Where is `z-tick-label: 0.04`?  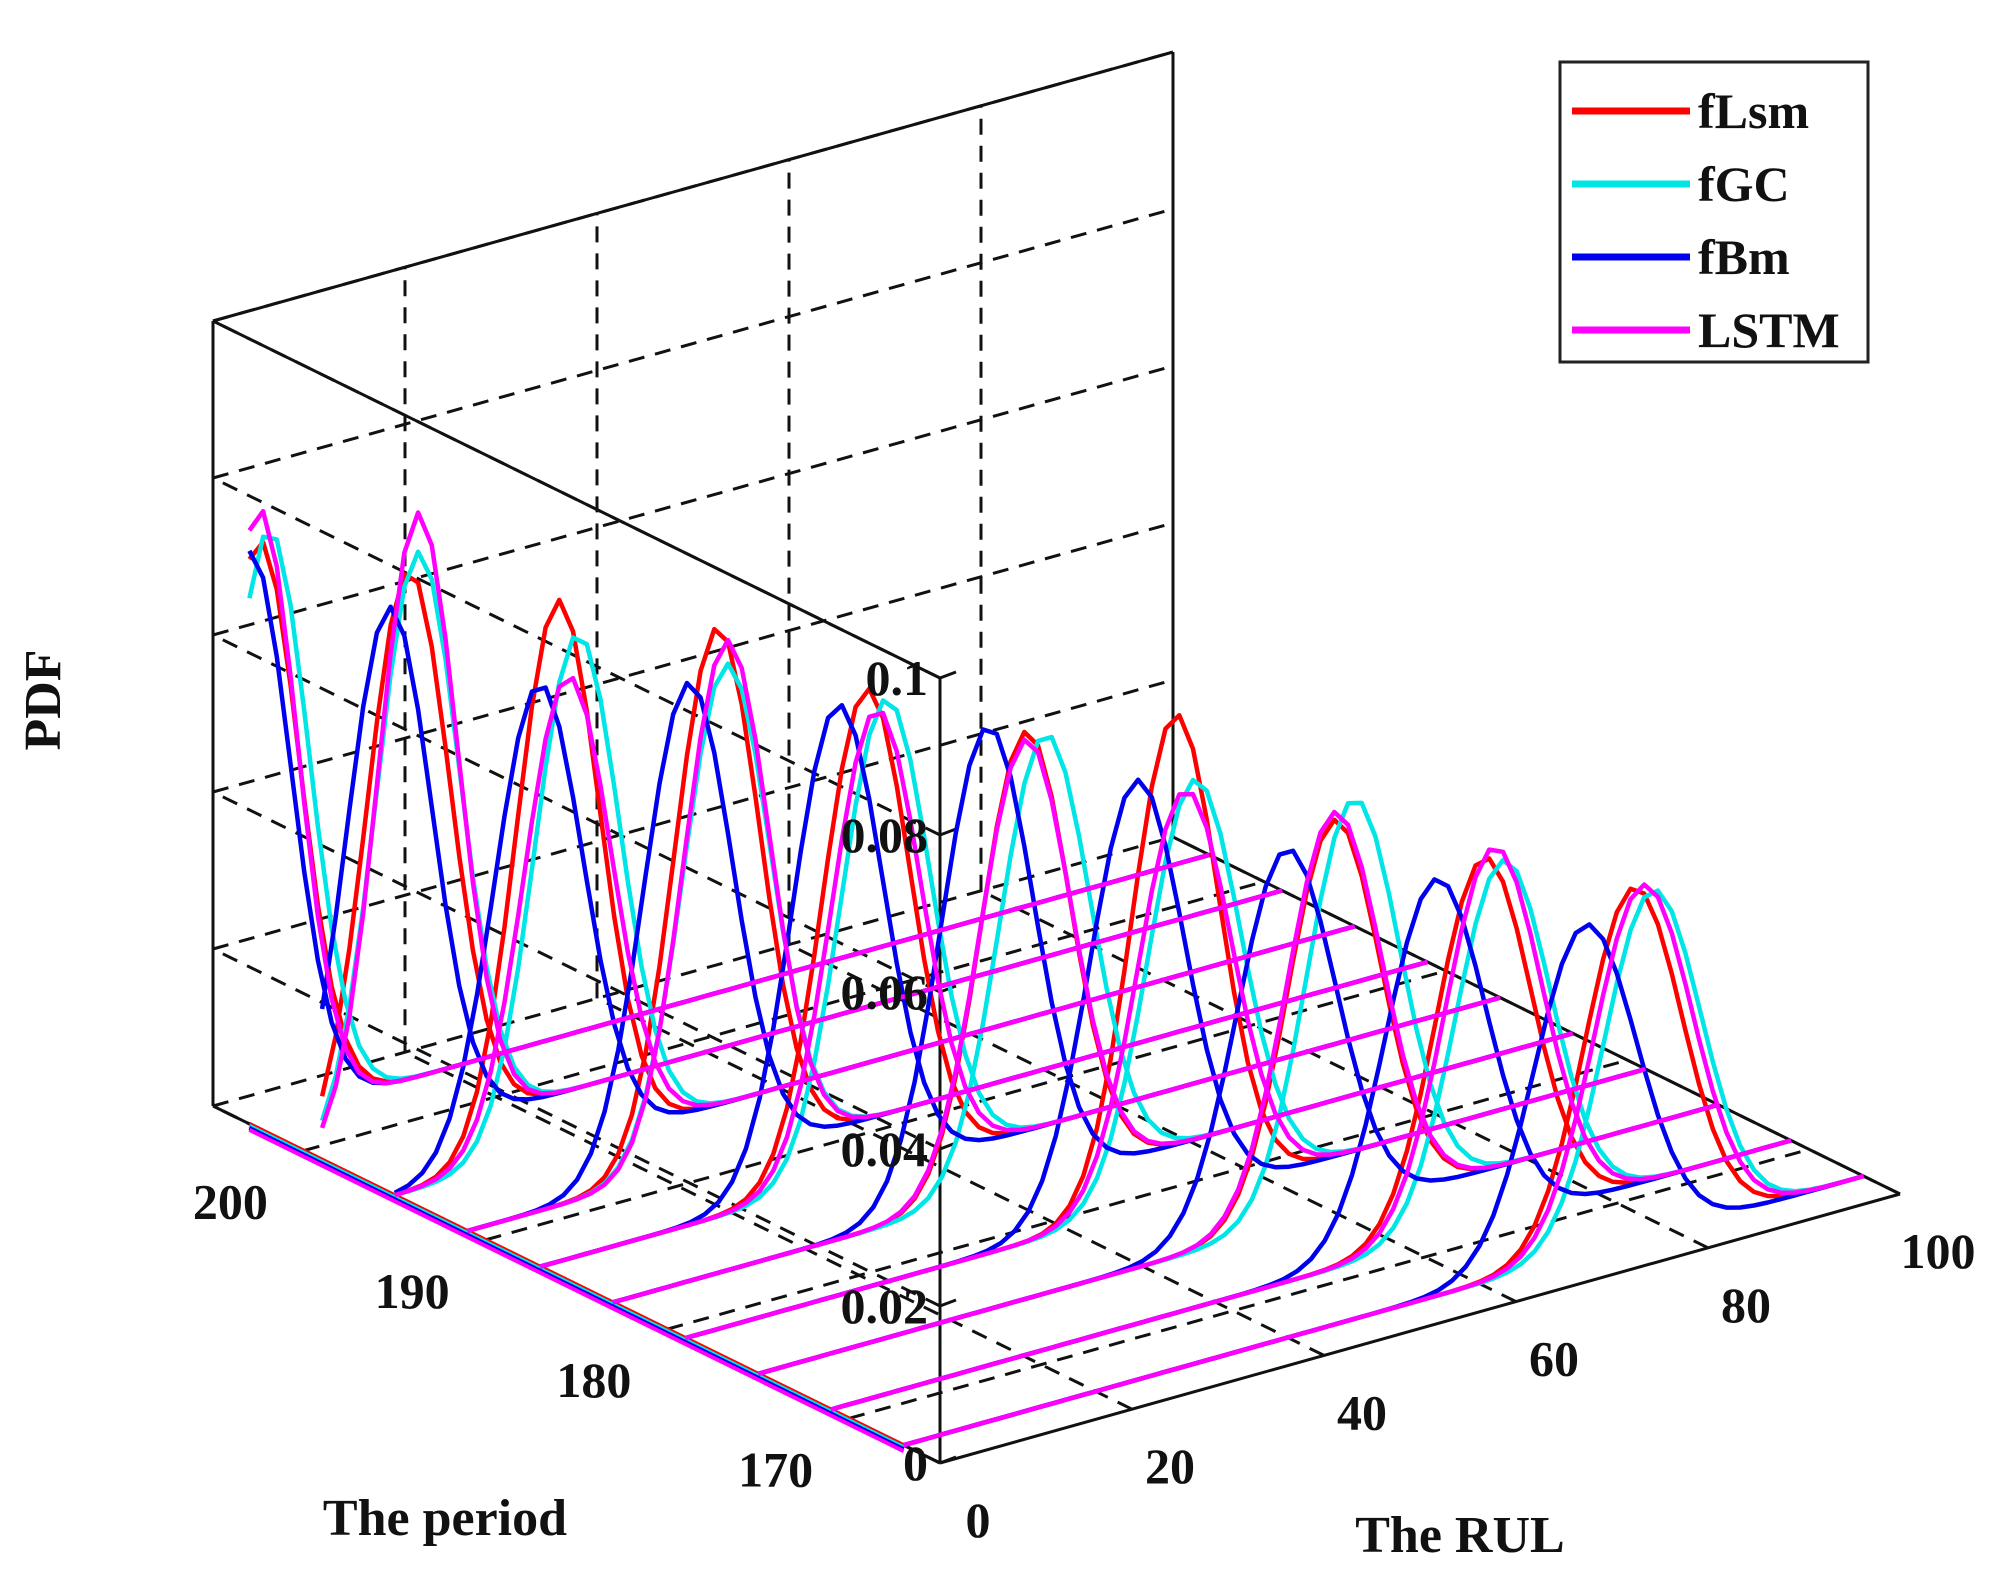
z-tick-label: 0.04 is located at coordinates (885, 1149).